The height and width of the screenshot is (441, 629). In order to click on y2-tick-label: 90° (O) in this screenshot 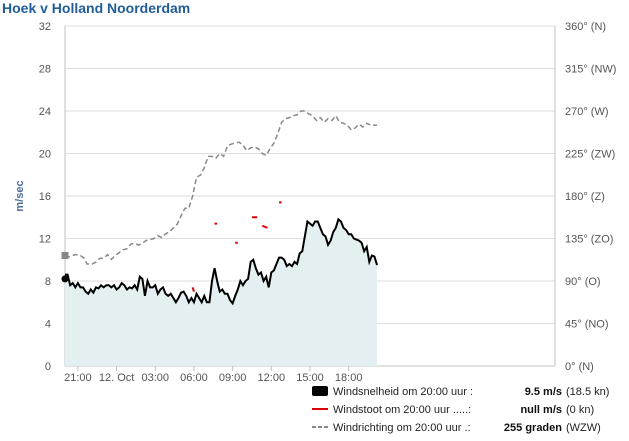, I will do `click(583, 282)`.